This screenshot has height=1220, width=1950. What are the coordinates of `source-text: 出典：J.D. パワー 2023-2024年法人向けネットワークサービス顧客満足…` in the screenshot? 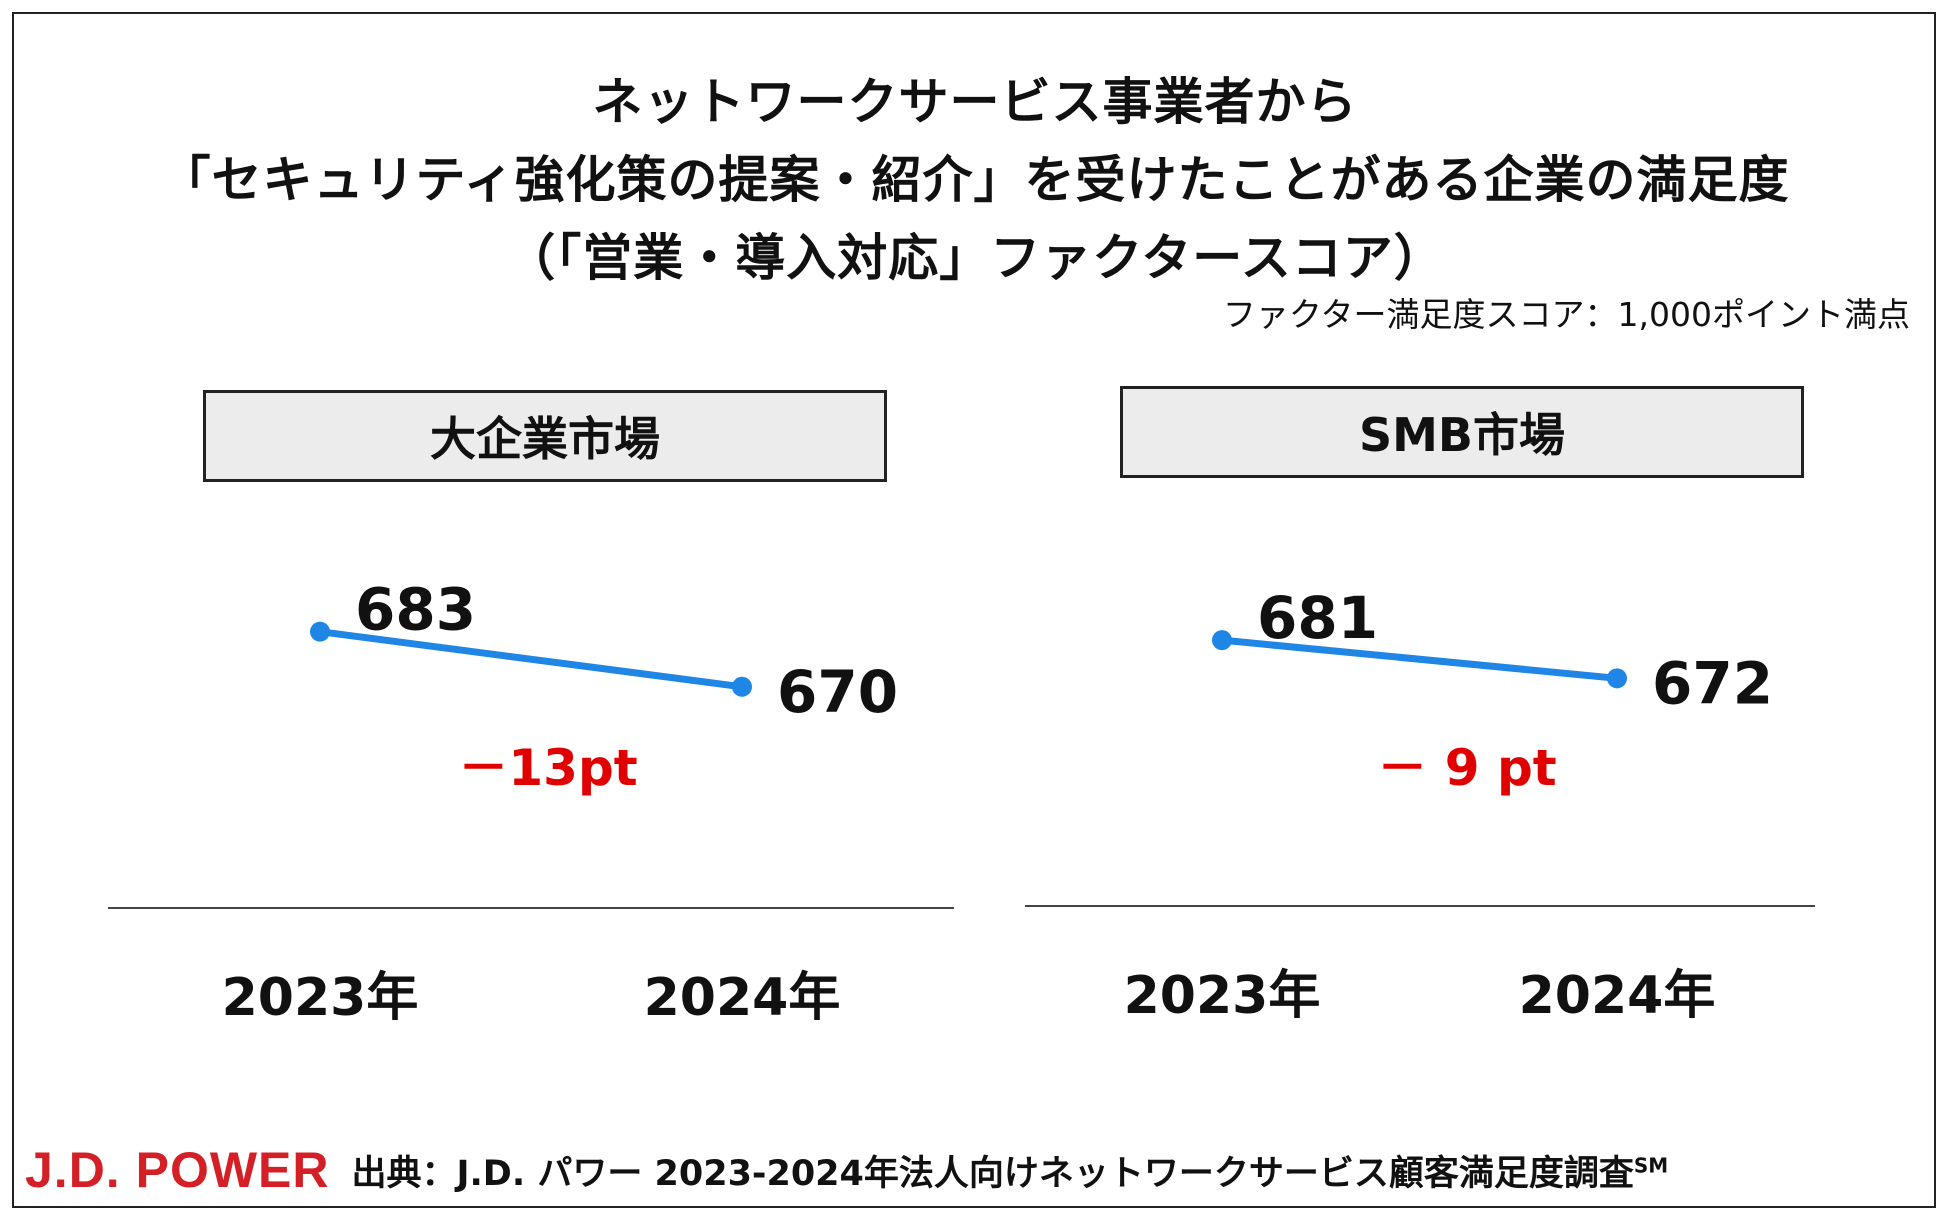 It's located at (992, 1173).